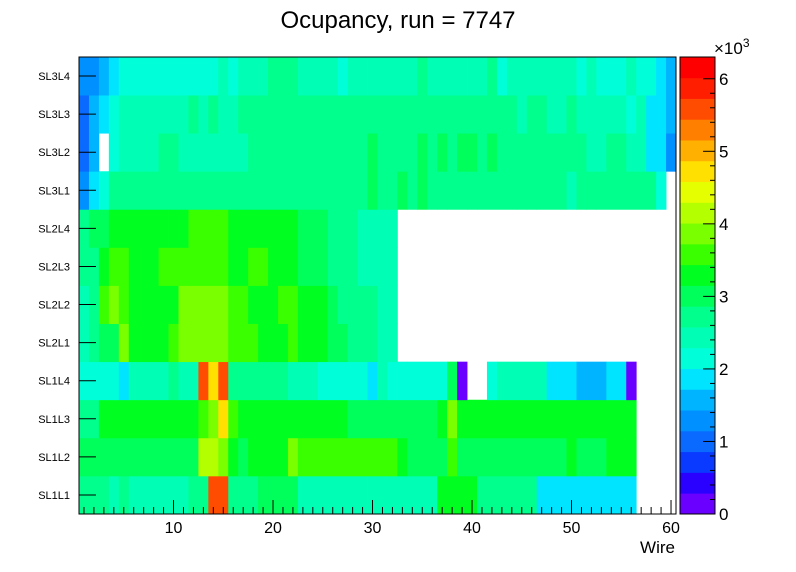 The height and width of the screenshot is (572, 796). What do you see at coordinates (572, 528) in the screenshot?
I see `x-tick-label: 50` at bounding box center [572, 528].